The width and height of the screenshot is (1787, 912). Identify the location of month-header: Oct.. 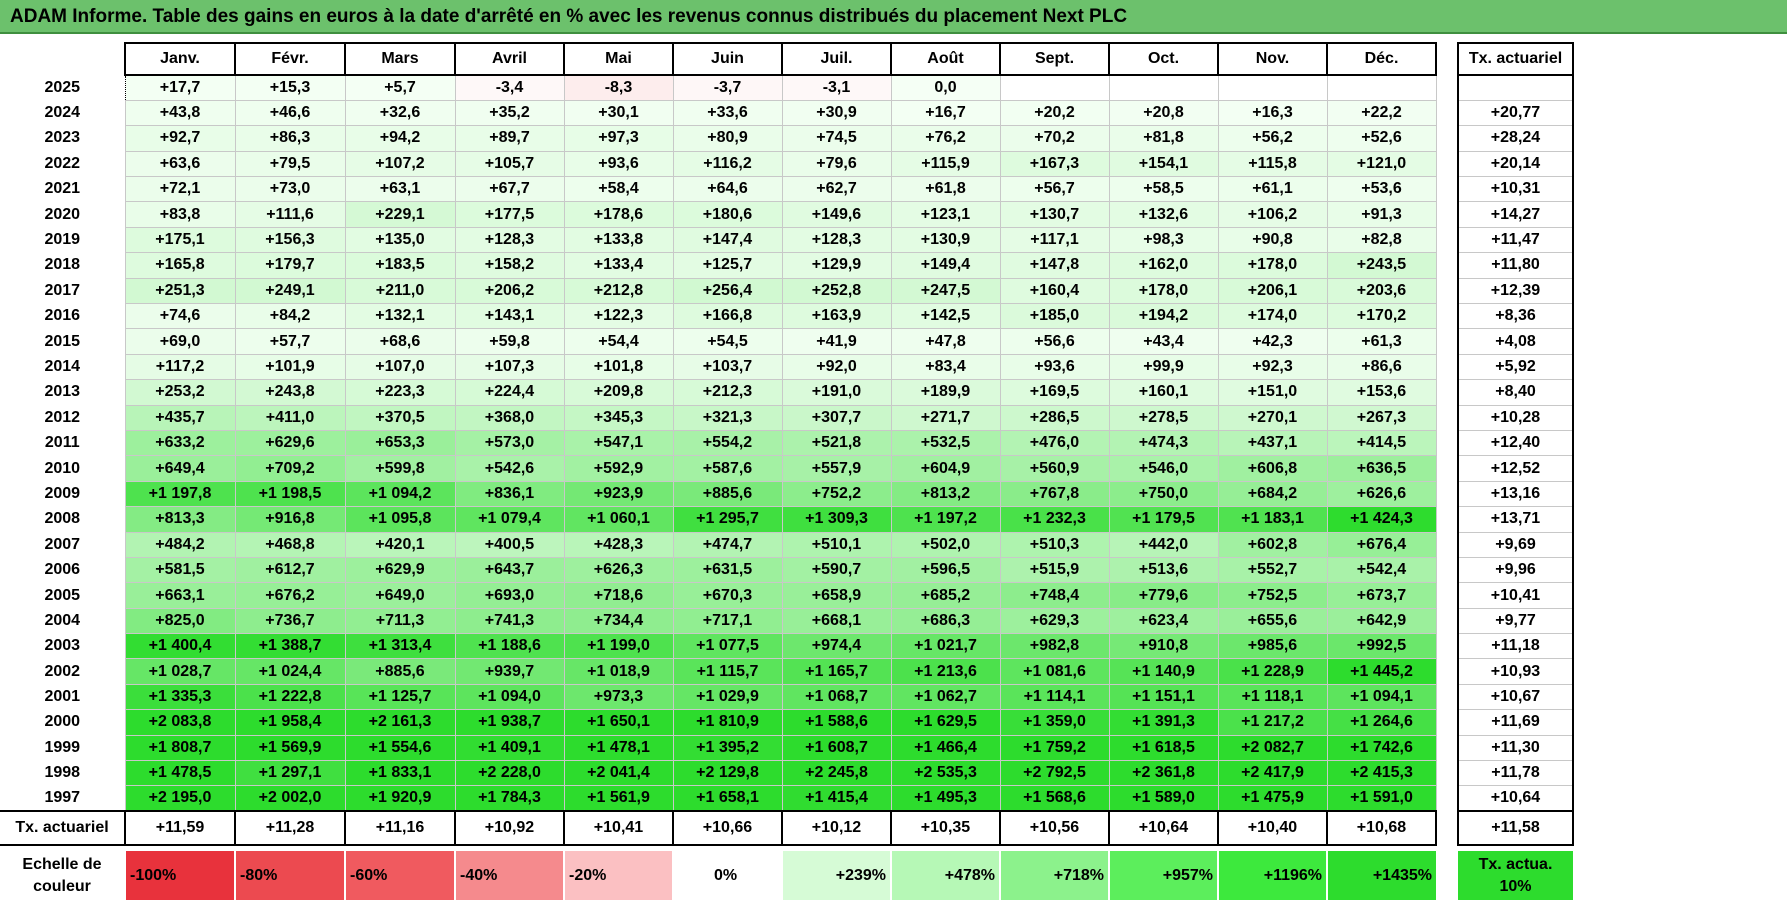
(1163, 59).